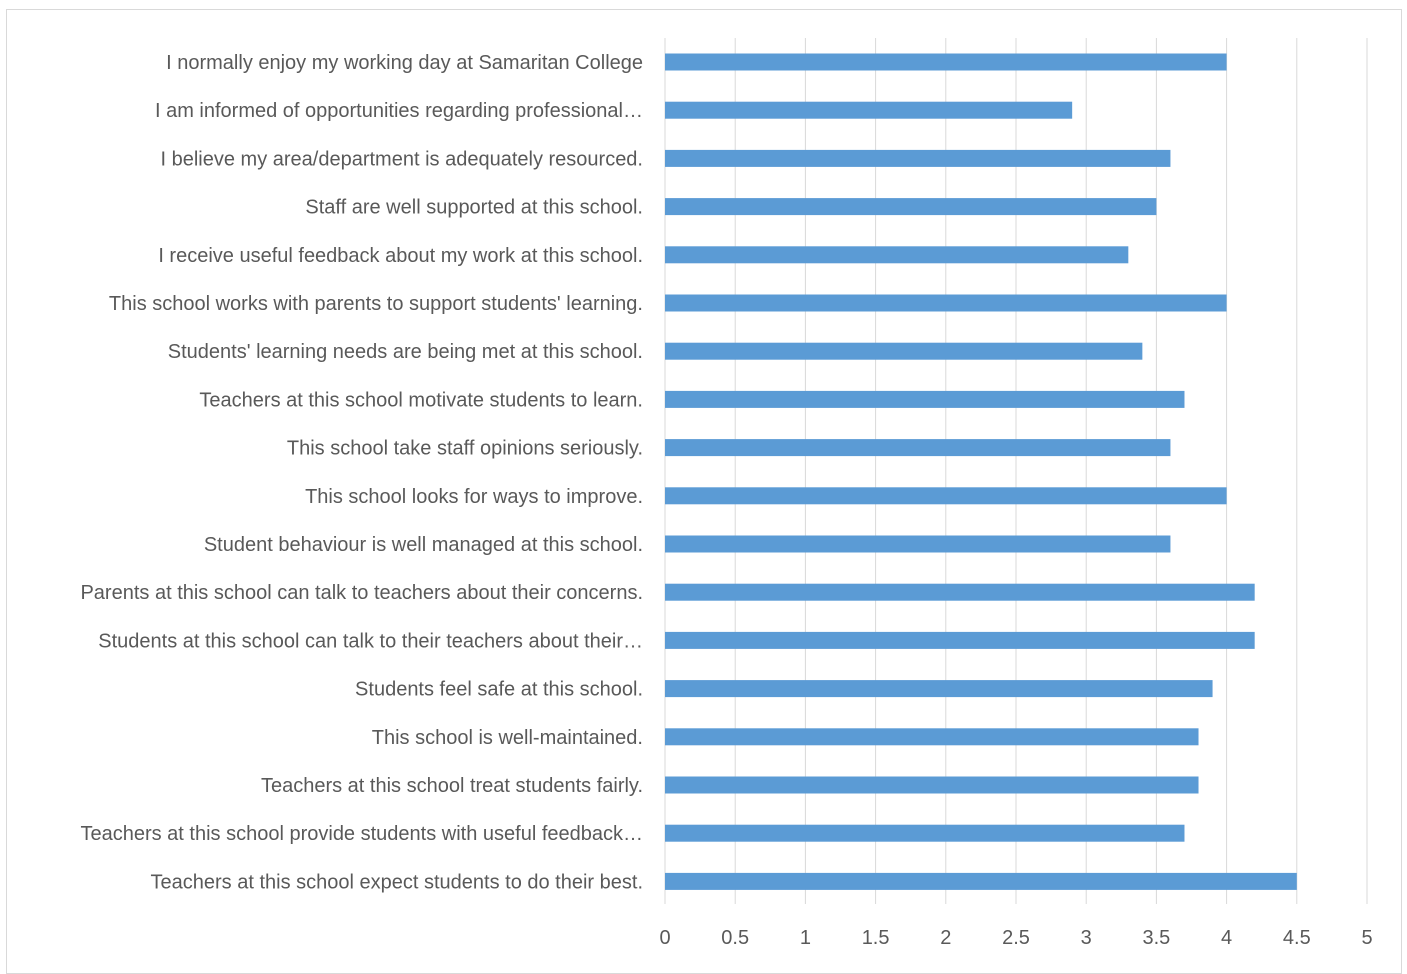  Describe the element at coordinates (507, 738) in the screenshot. I see `category-label: This school is well-maintained.` at that location.